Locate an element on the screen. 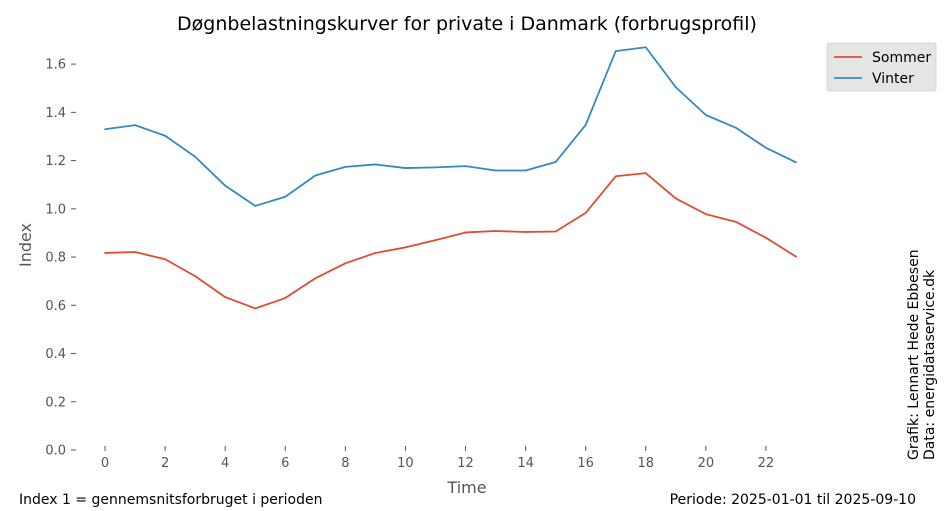 The image size is (944, 511). y-tick-label: 0.6 is located at coordinates (55, 306).